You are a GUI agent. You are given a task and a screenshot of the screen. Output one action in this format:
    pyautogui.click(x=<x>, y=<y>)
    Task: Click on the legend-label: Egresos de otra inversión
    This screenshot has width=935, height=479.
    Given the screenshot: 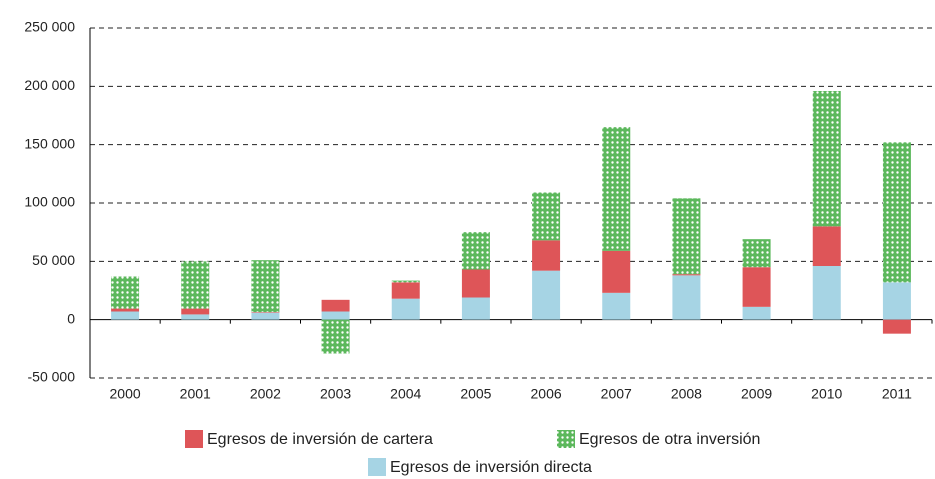 What is the action you would take?
    pyautogui.click(x=669, y=439)
    